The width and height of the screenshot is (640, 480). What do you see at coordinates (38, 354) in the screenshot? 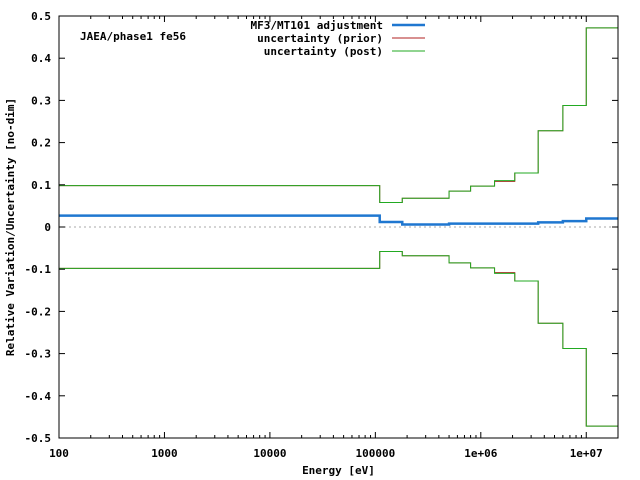
I see `y-tick-label: -0.3` at bounding box center [38, 354].